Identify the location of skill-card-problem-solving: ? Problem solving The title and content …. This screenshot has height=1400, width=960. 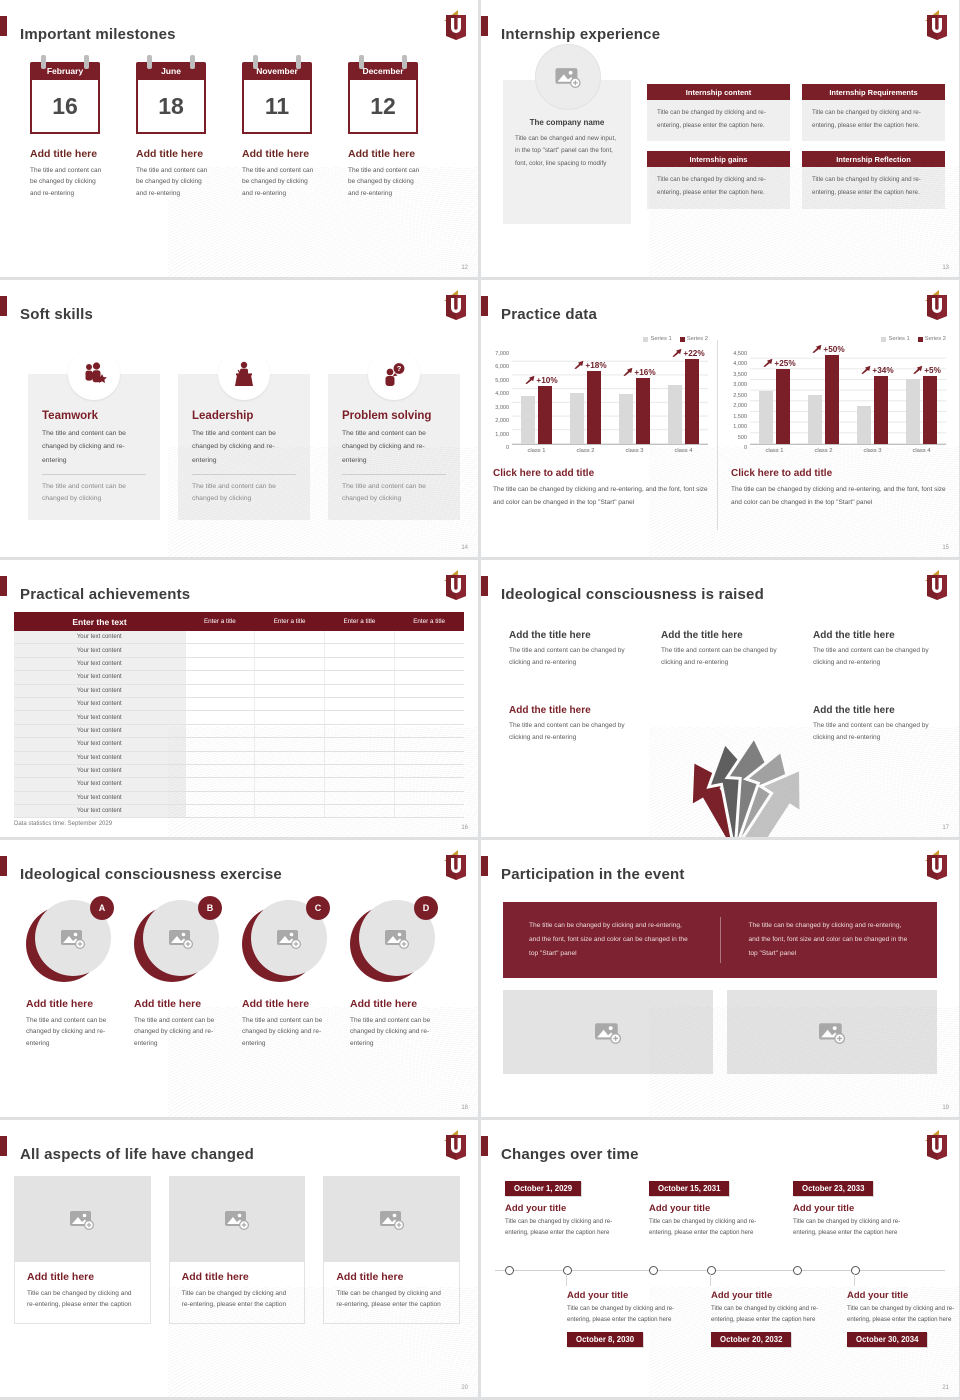
(394, 434).